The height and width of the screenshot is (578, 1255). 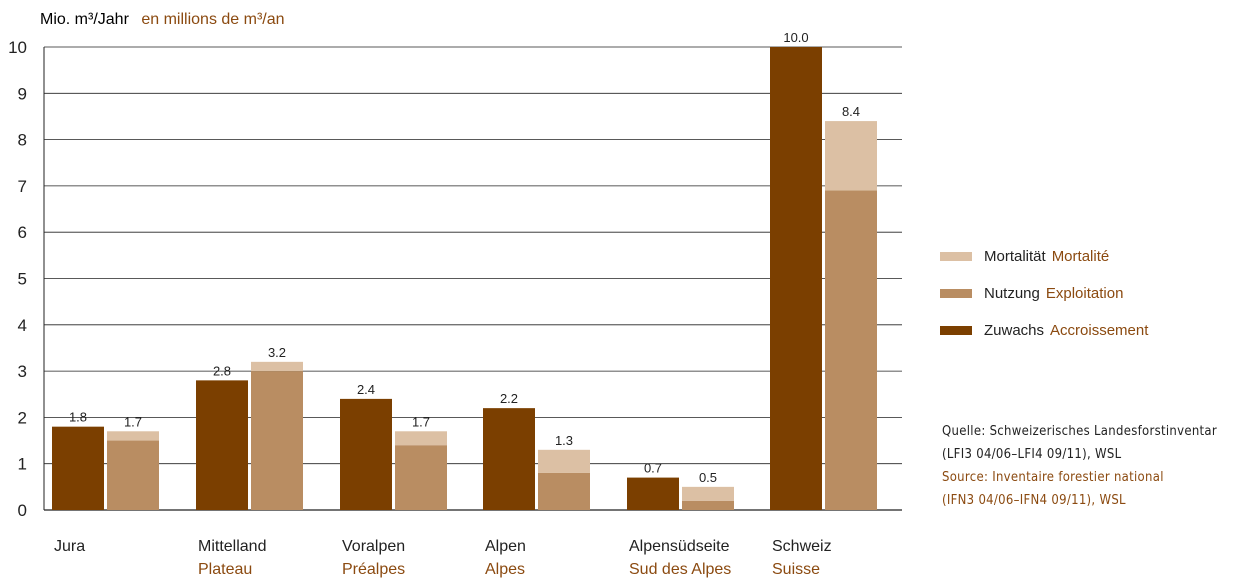 What do you see at coordinates (1032, 454) in the screenshot?
I see `source-line-de-2: (LFI3 04/06–LFI4 09/11), WSL` at bounding box center [1032, 454].